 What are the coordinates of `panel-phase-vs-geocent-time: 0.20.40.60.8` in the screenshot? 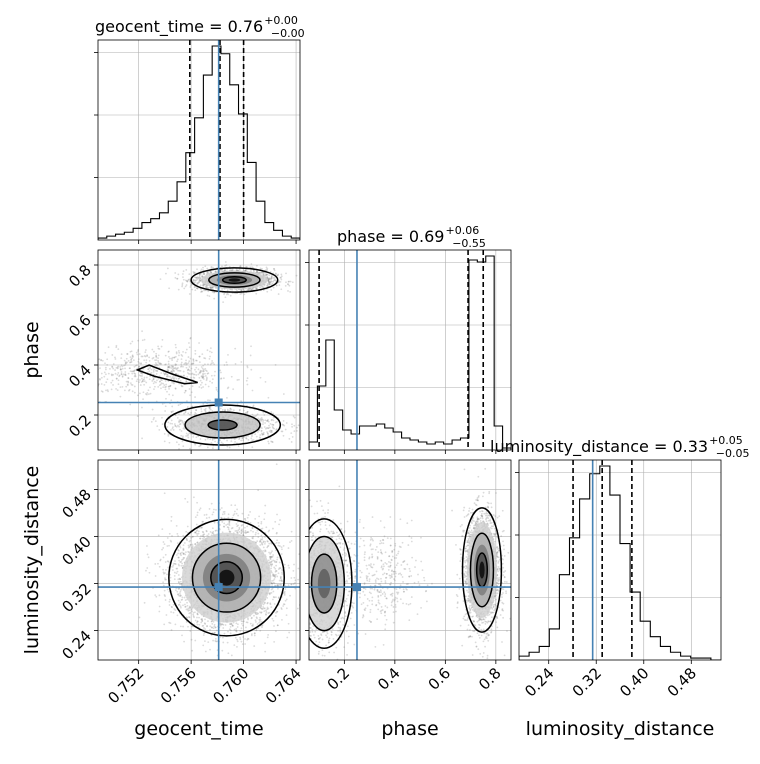 It's located at (186, 353).